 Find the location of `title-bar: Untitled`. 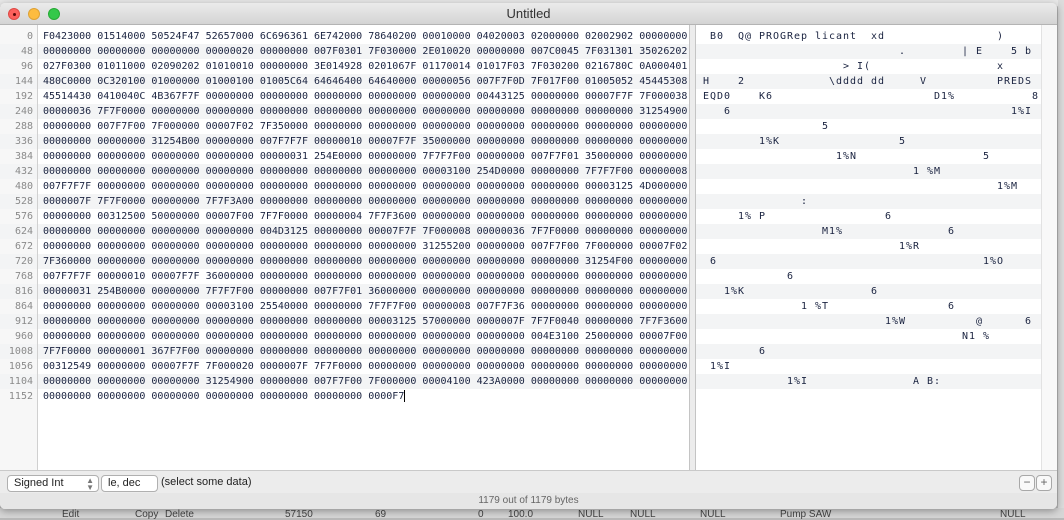

title-bar: Untitled is located at coordinates (528, 14).